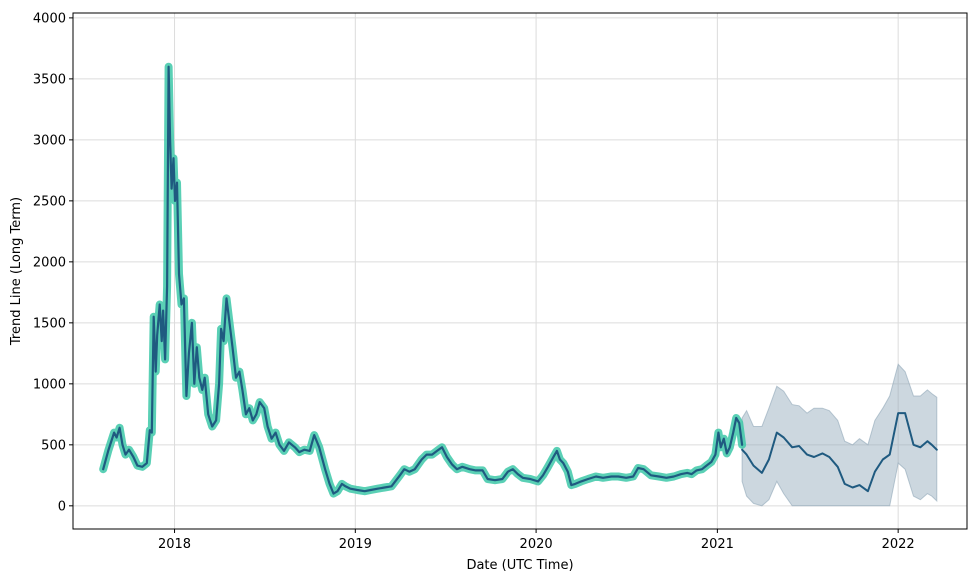 The image size is (975, 581). Describe the element at coordinates (898, 544) in the screenshot. I see `x-tick-label: 2022` at that location.